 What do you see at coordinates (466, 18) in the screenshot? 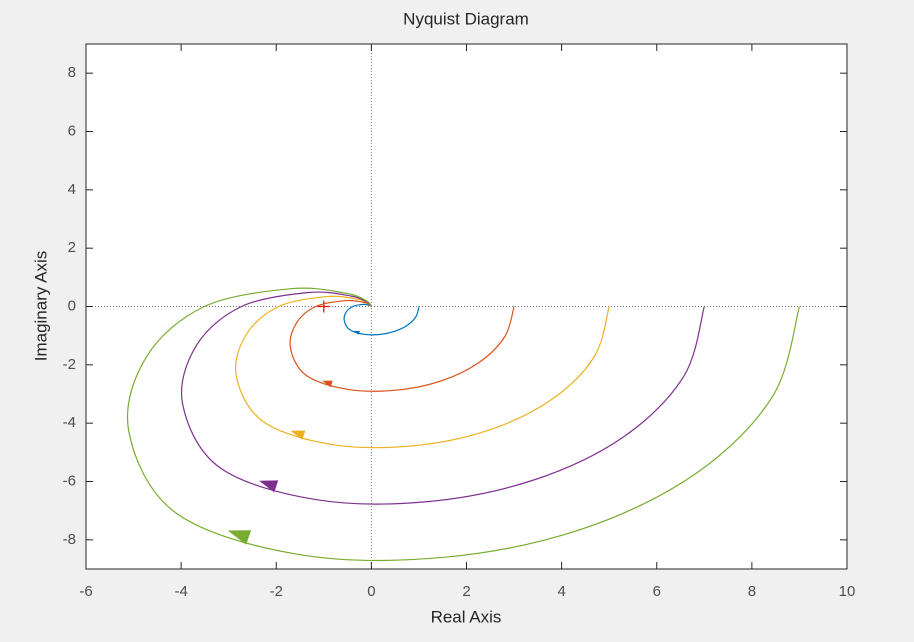
I see `chart-title: Nyquist Diagram` at bounding box center [466, 18].